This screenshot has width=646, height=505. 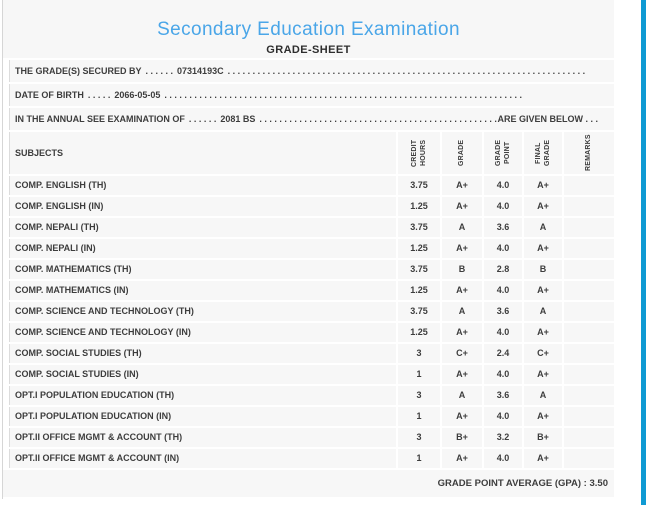 What do you see at coordinates (543, 269) in the screenshot?
I see `final-grade-cell: B` at bounding box center [543, 269].